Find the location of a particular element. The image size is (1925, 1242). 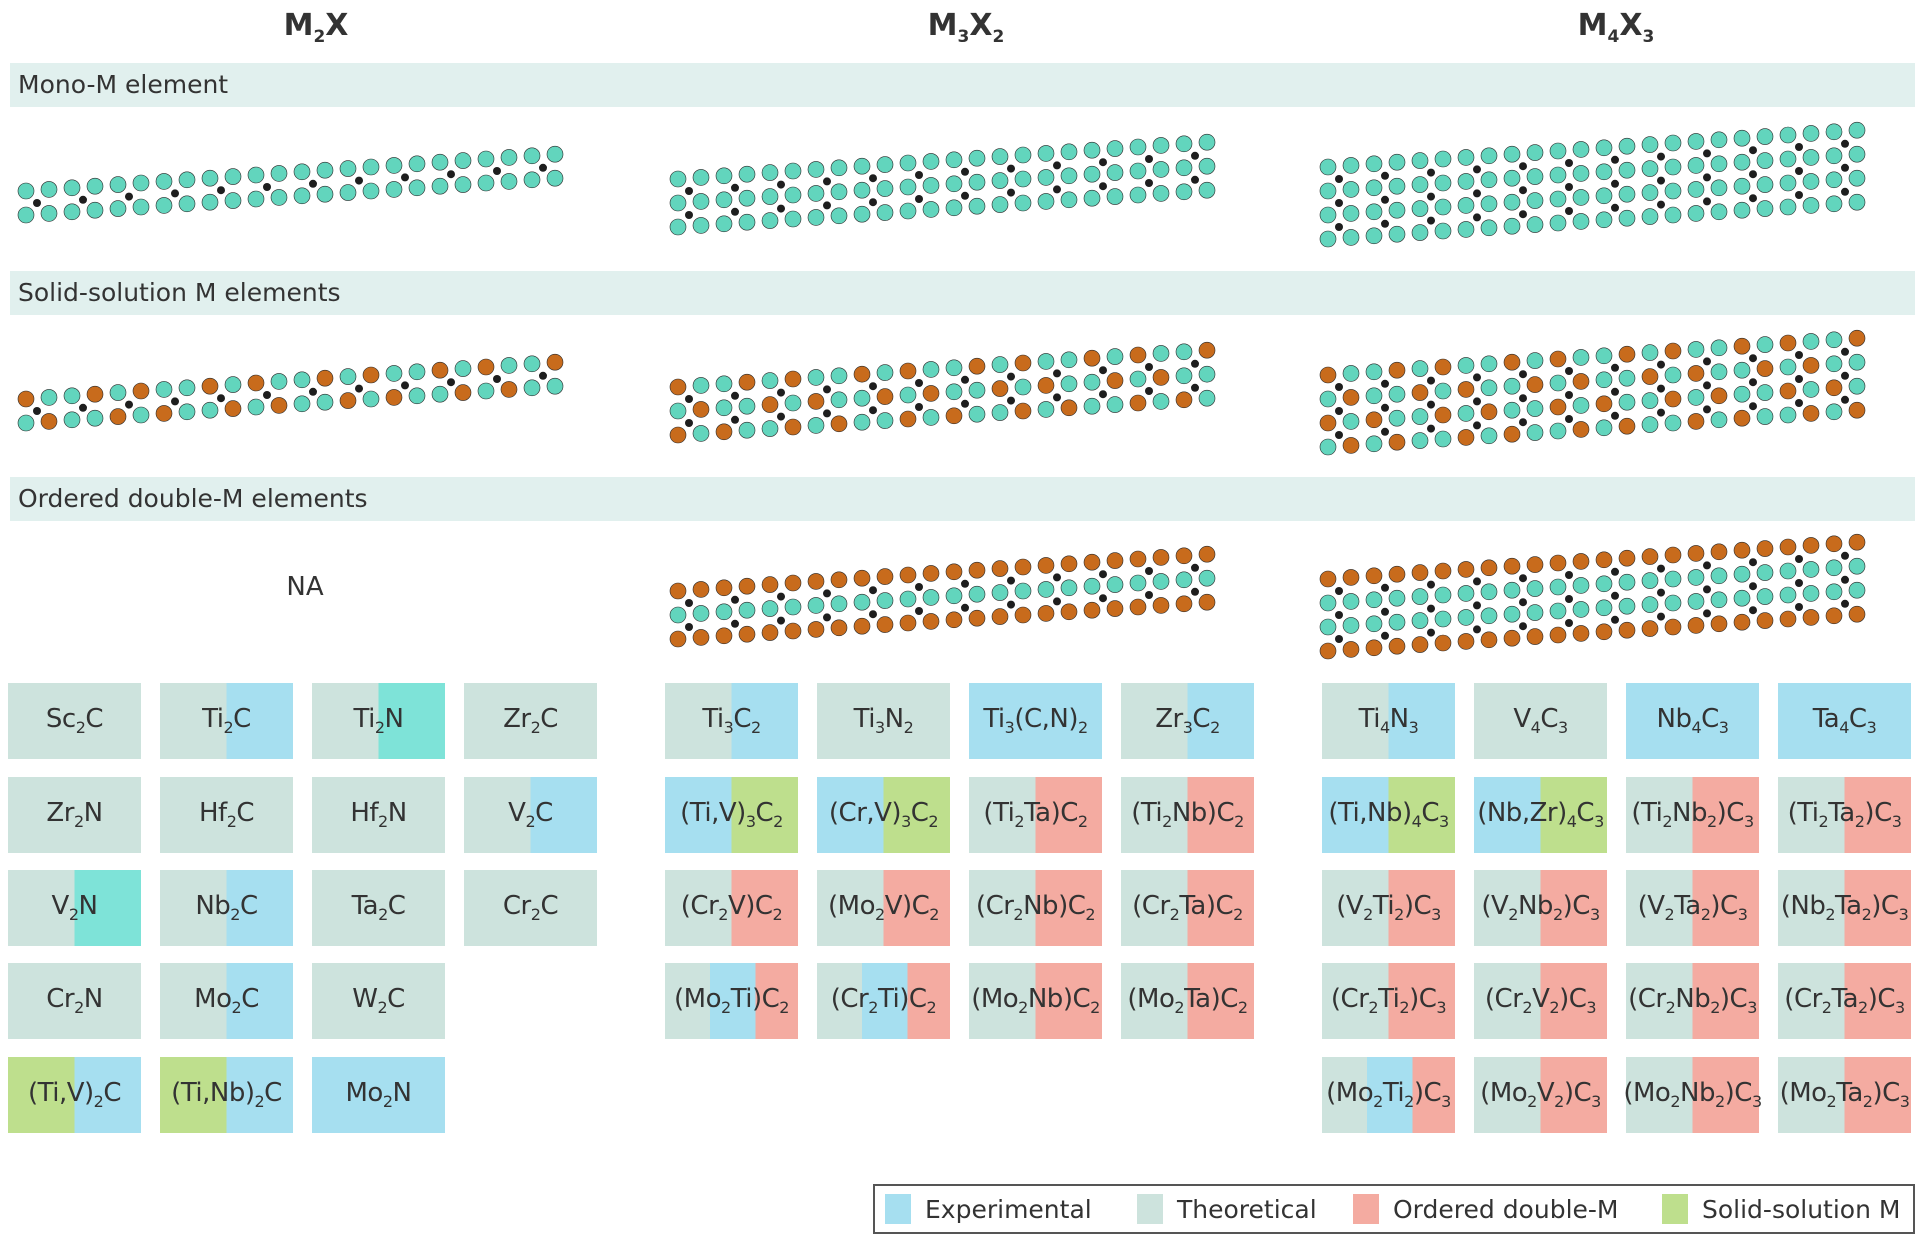

column-header-x: X is located at coordinates (337, 25).